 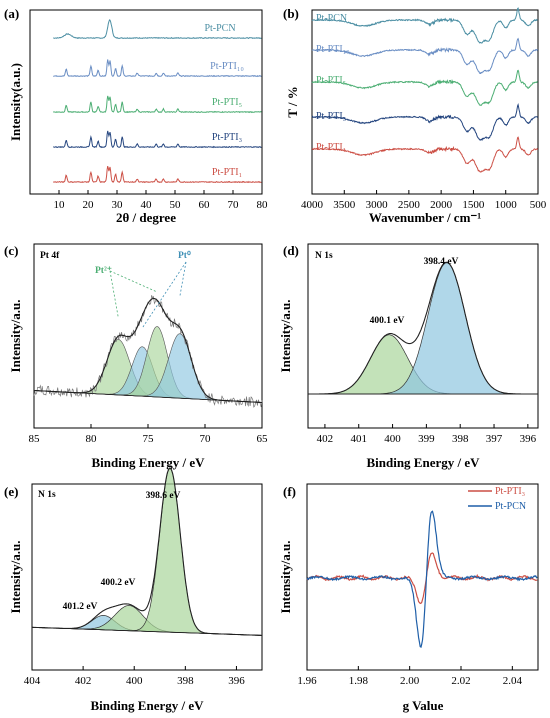 What do you see at coordinates (423, 705) in the screenshot?
I see `x-axis-label: g Value` at bounding box center [423, 705].